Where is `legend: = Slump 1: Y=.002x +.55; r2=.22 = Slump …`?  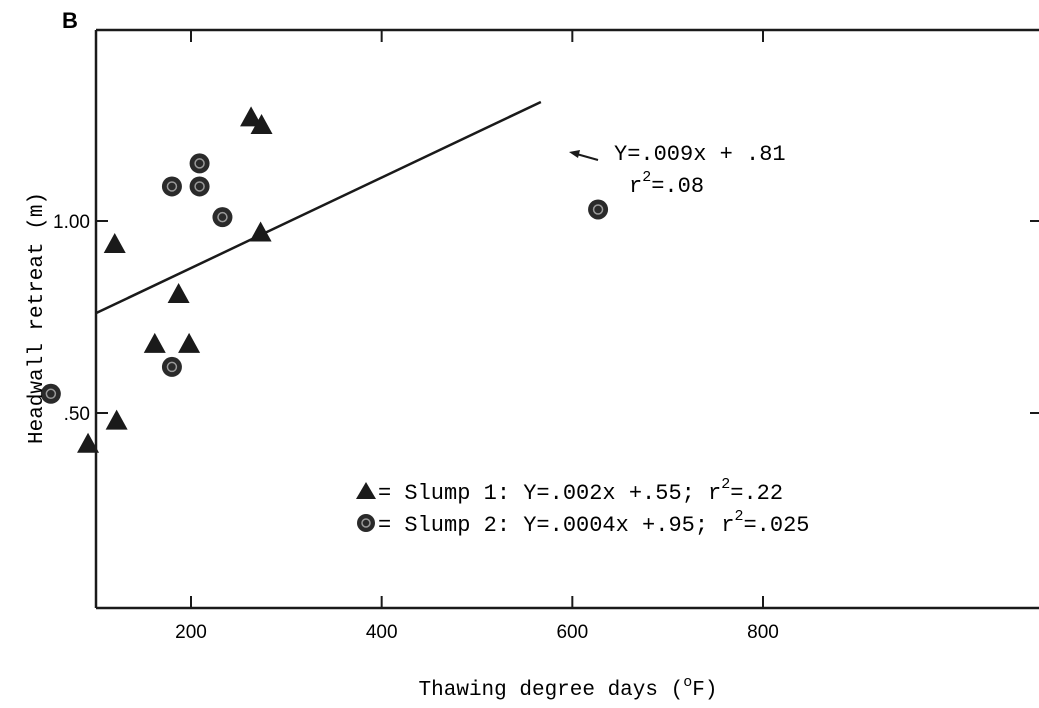 legend: = Slump 1: Y=.002x +.55; r2=.22 = Slump … is located at coordinates (583, 507).